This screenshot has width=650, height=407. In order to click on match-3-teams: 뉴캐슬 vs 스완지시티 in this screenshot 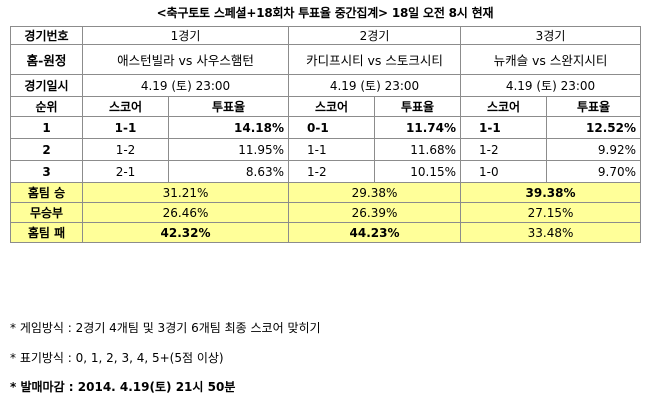, I will do `click(550, 59)`.